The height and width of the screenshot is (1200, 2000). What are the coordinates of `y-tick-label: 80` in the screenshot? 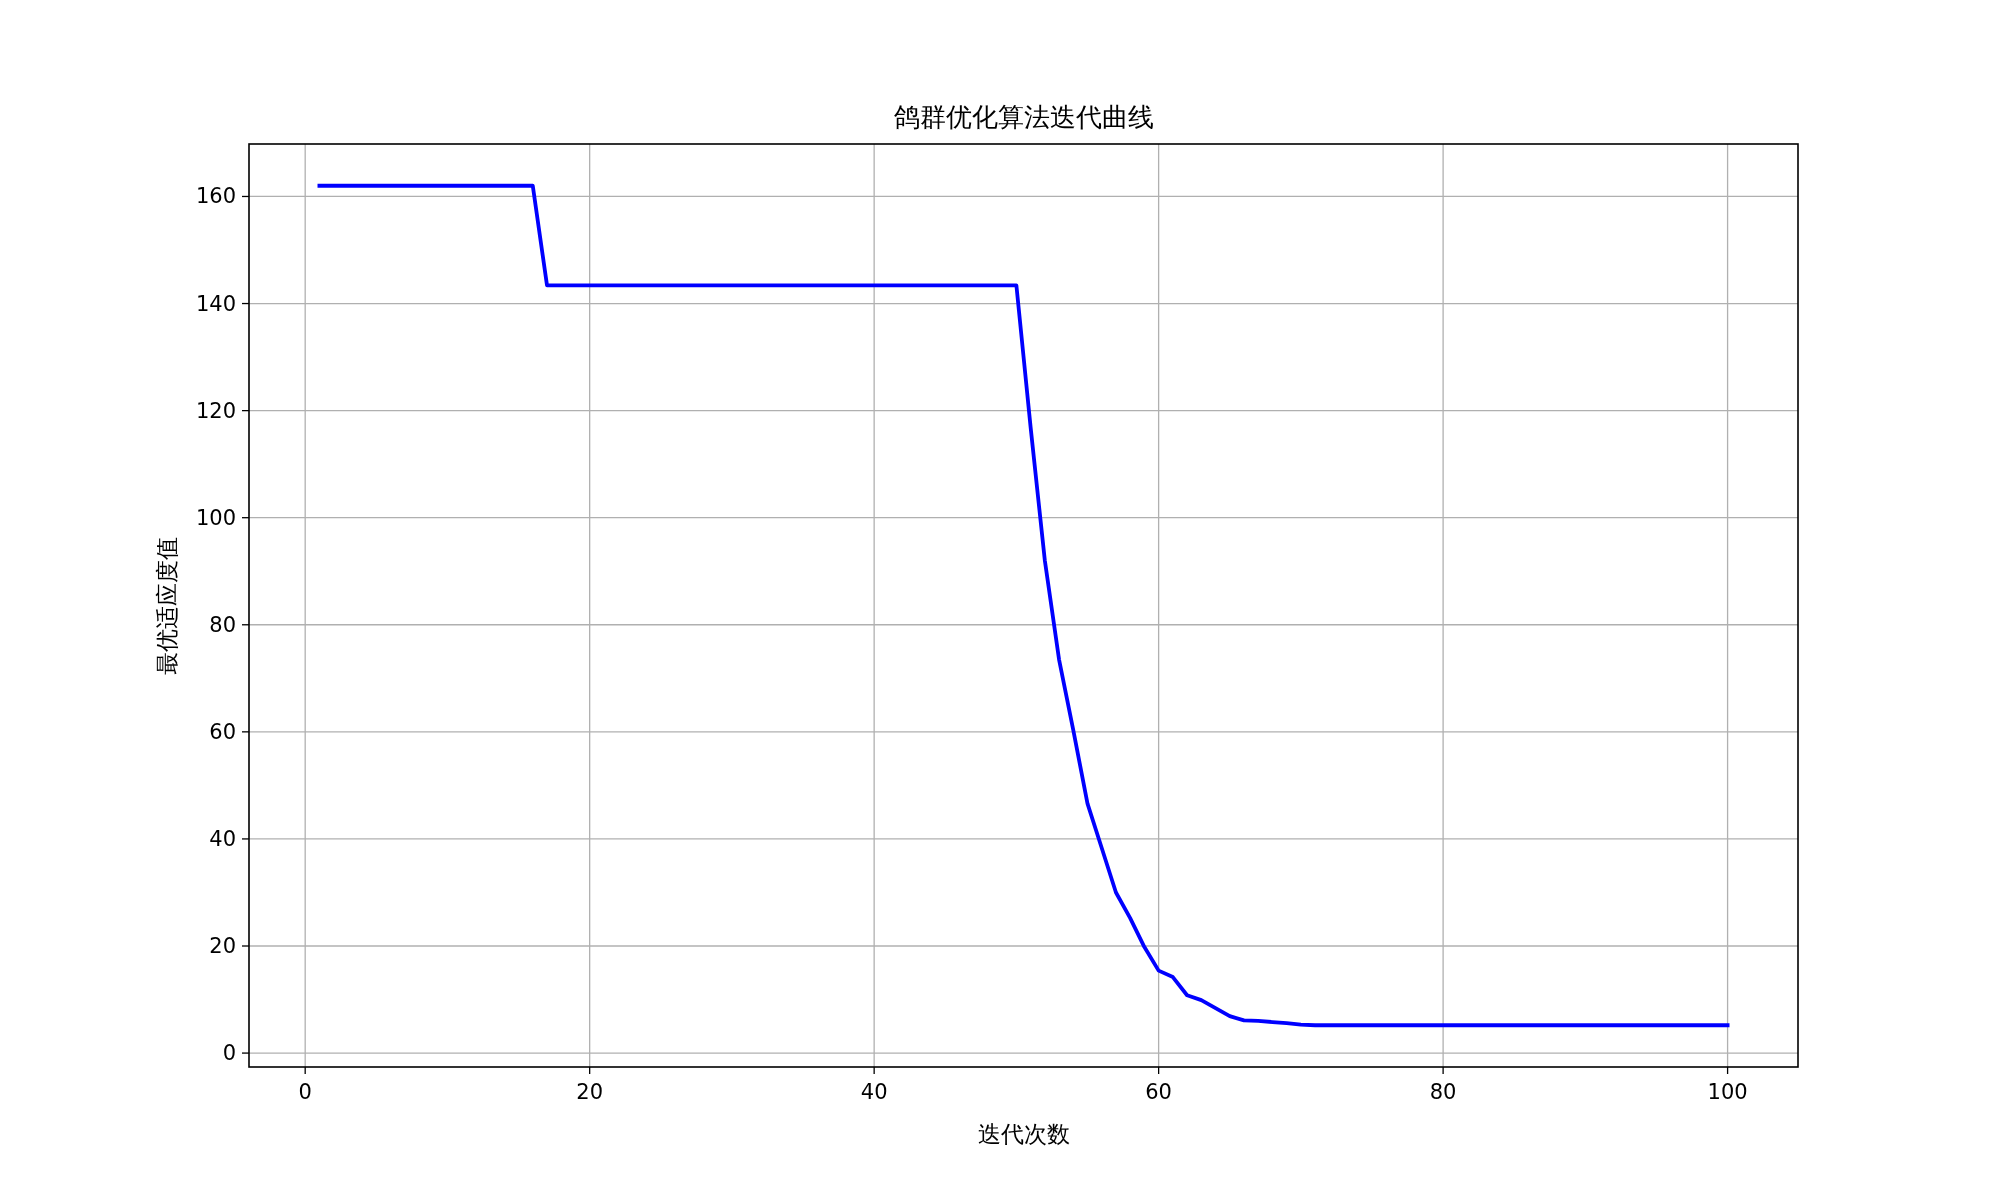 It's located at (222, 624).